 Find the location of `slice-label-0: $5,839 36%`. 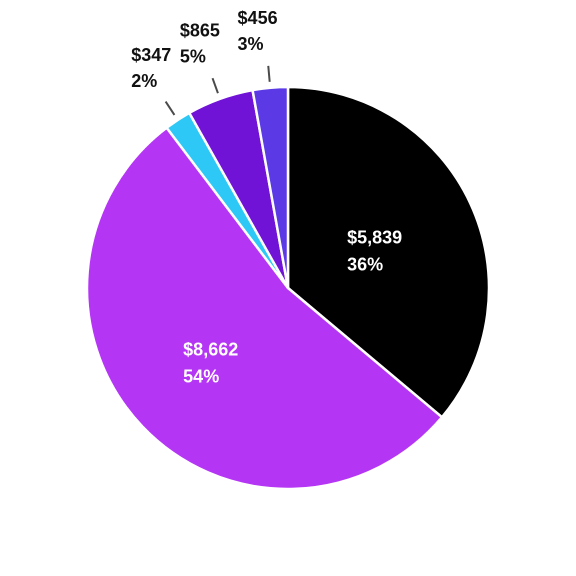

slice-label-0: $5,839 36% is located at coordinates (374, 251).